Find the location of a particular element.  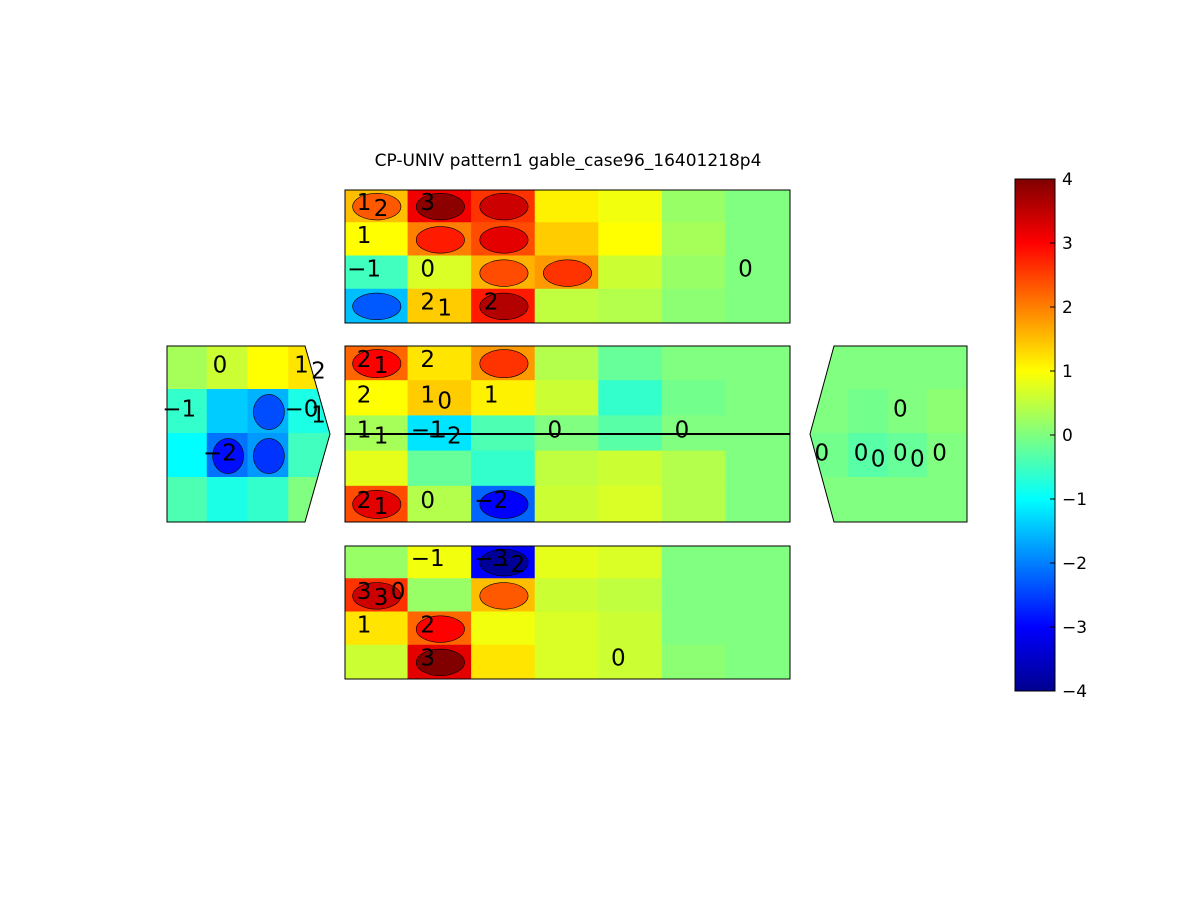

left-gable-contour-label: −0 is located at coordinates (302, 409).